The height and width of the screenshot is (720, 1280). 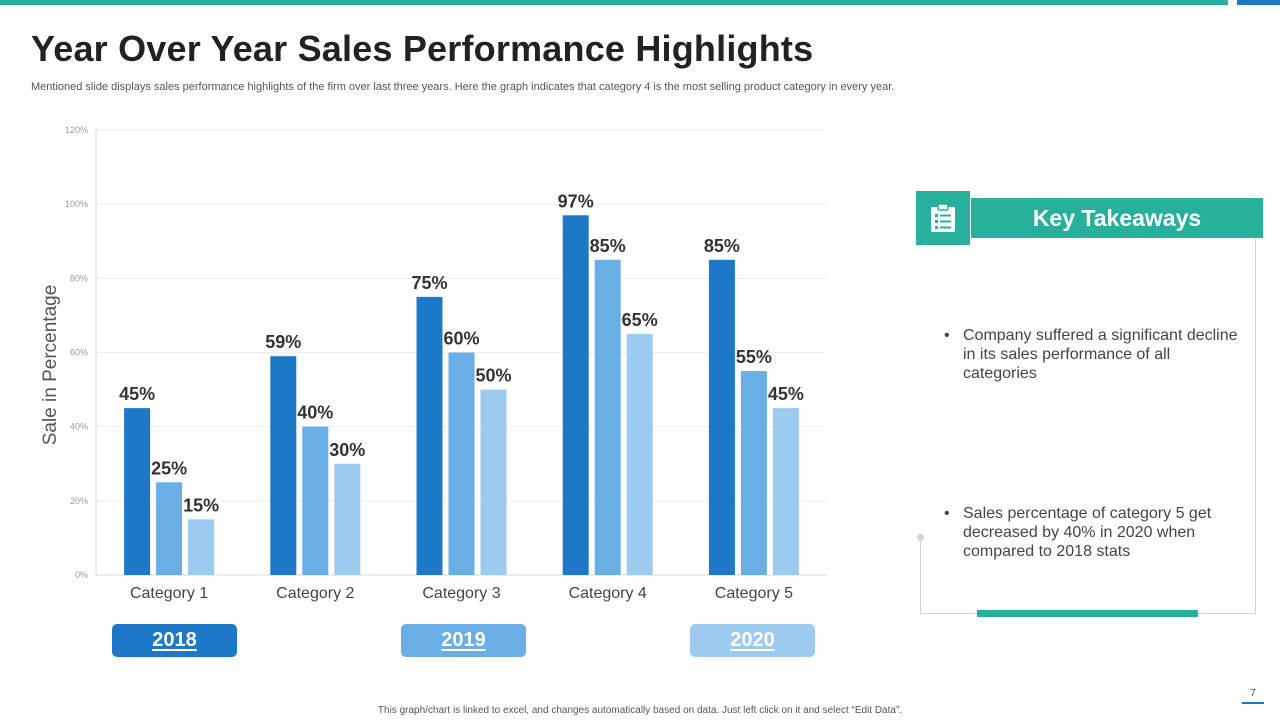 What do you see at coordinates (79, 278) in the screenshot?
I see `y-tick-label: 80%` at bounding box center [79, 278].